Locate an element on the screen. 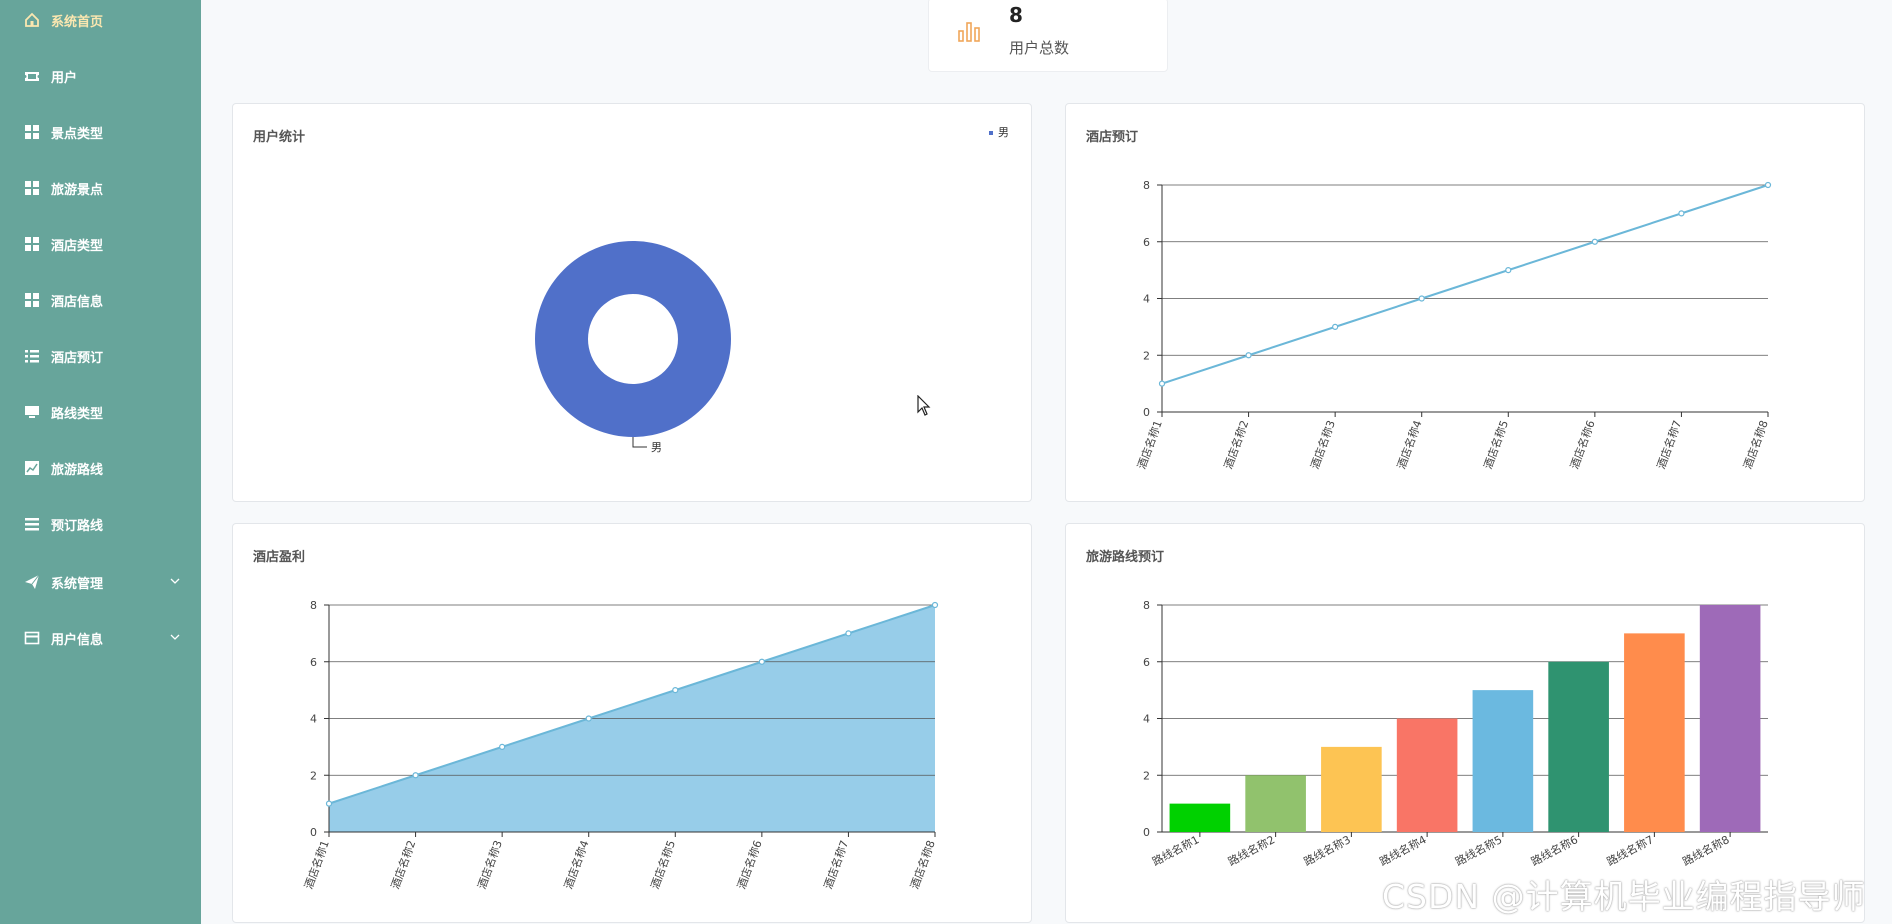  user-count-card: 8 用户总数 is located at coordinates (1048, 36).